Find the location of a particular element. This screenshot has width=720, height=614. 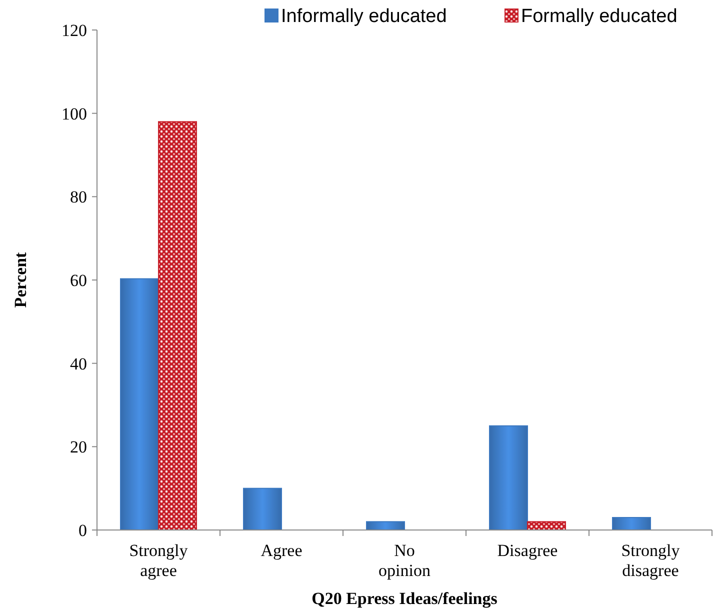

y-axis-title: Percent is located at coordinates (20, 280).